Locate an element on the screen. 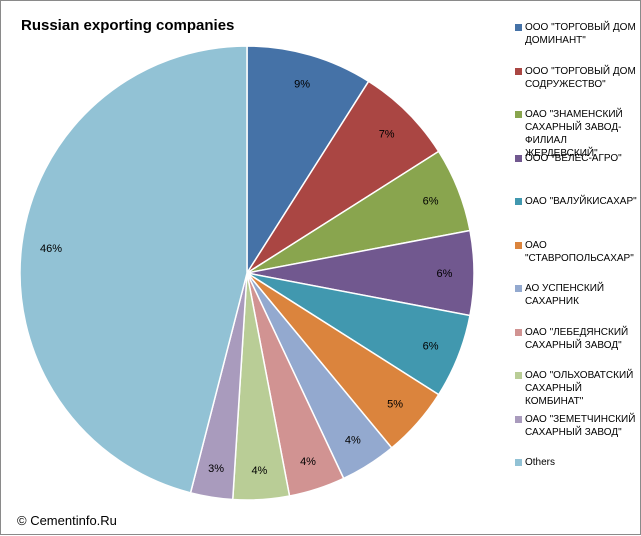 The height and width of the screenshot is (536, 641). legend-item: Others is located at coordinates (576, 462).